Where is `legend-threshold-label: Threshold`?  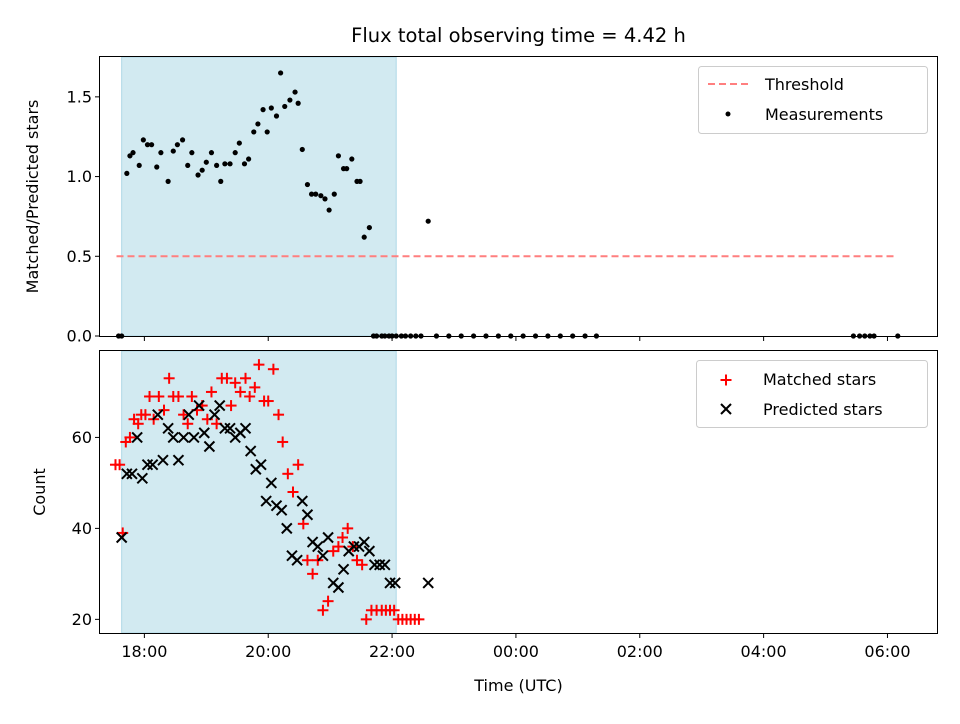 legend-threshold-label: Threshold is located at coordinates (804, 84).